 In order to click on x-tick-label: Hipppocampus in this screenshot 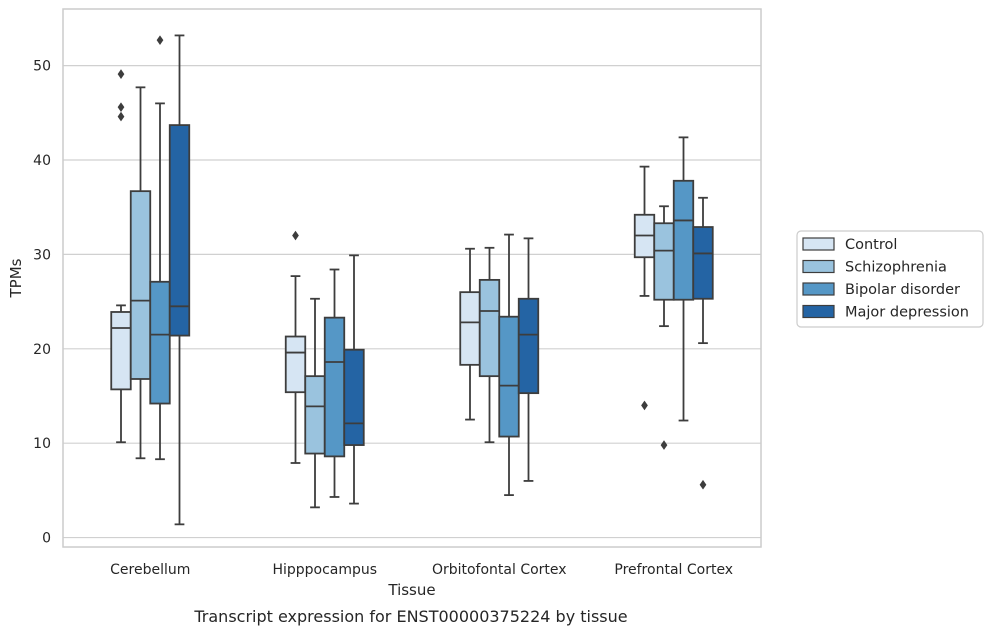, I will do `click(324, 570)`.